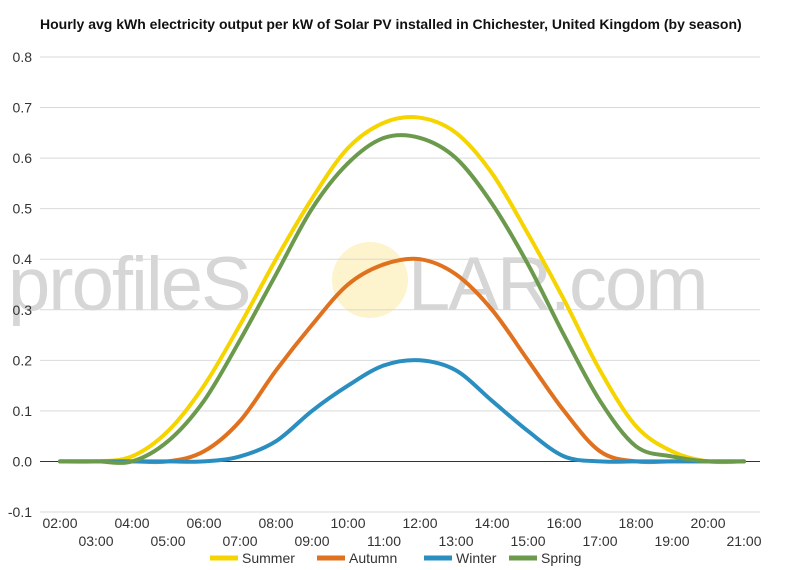 The height and width of the screenshot is (570, 800). Describe the element at coordinates (23, 108) in the screenshot. I see `y-tick-label: 0.7` at that location.